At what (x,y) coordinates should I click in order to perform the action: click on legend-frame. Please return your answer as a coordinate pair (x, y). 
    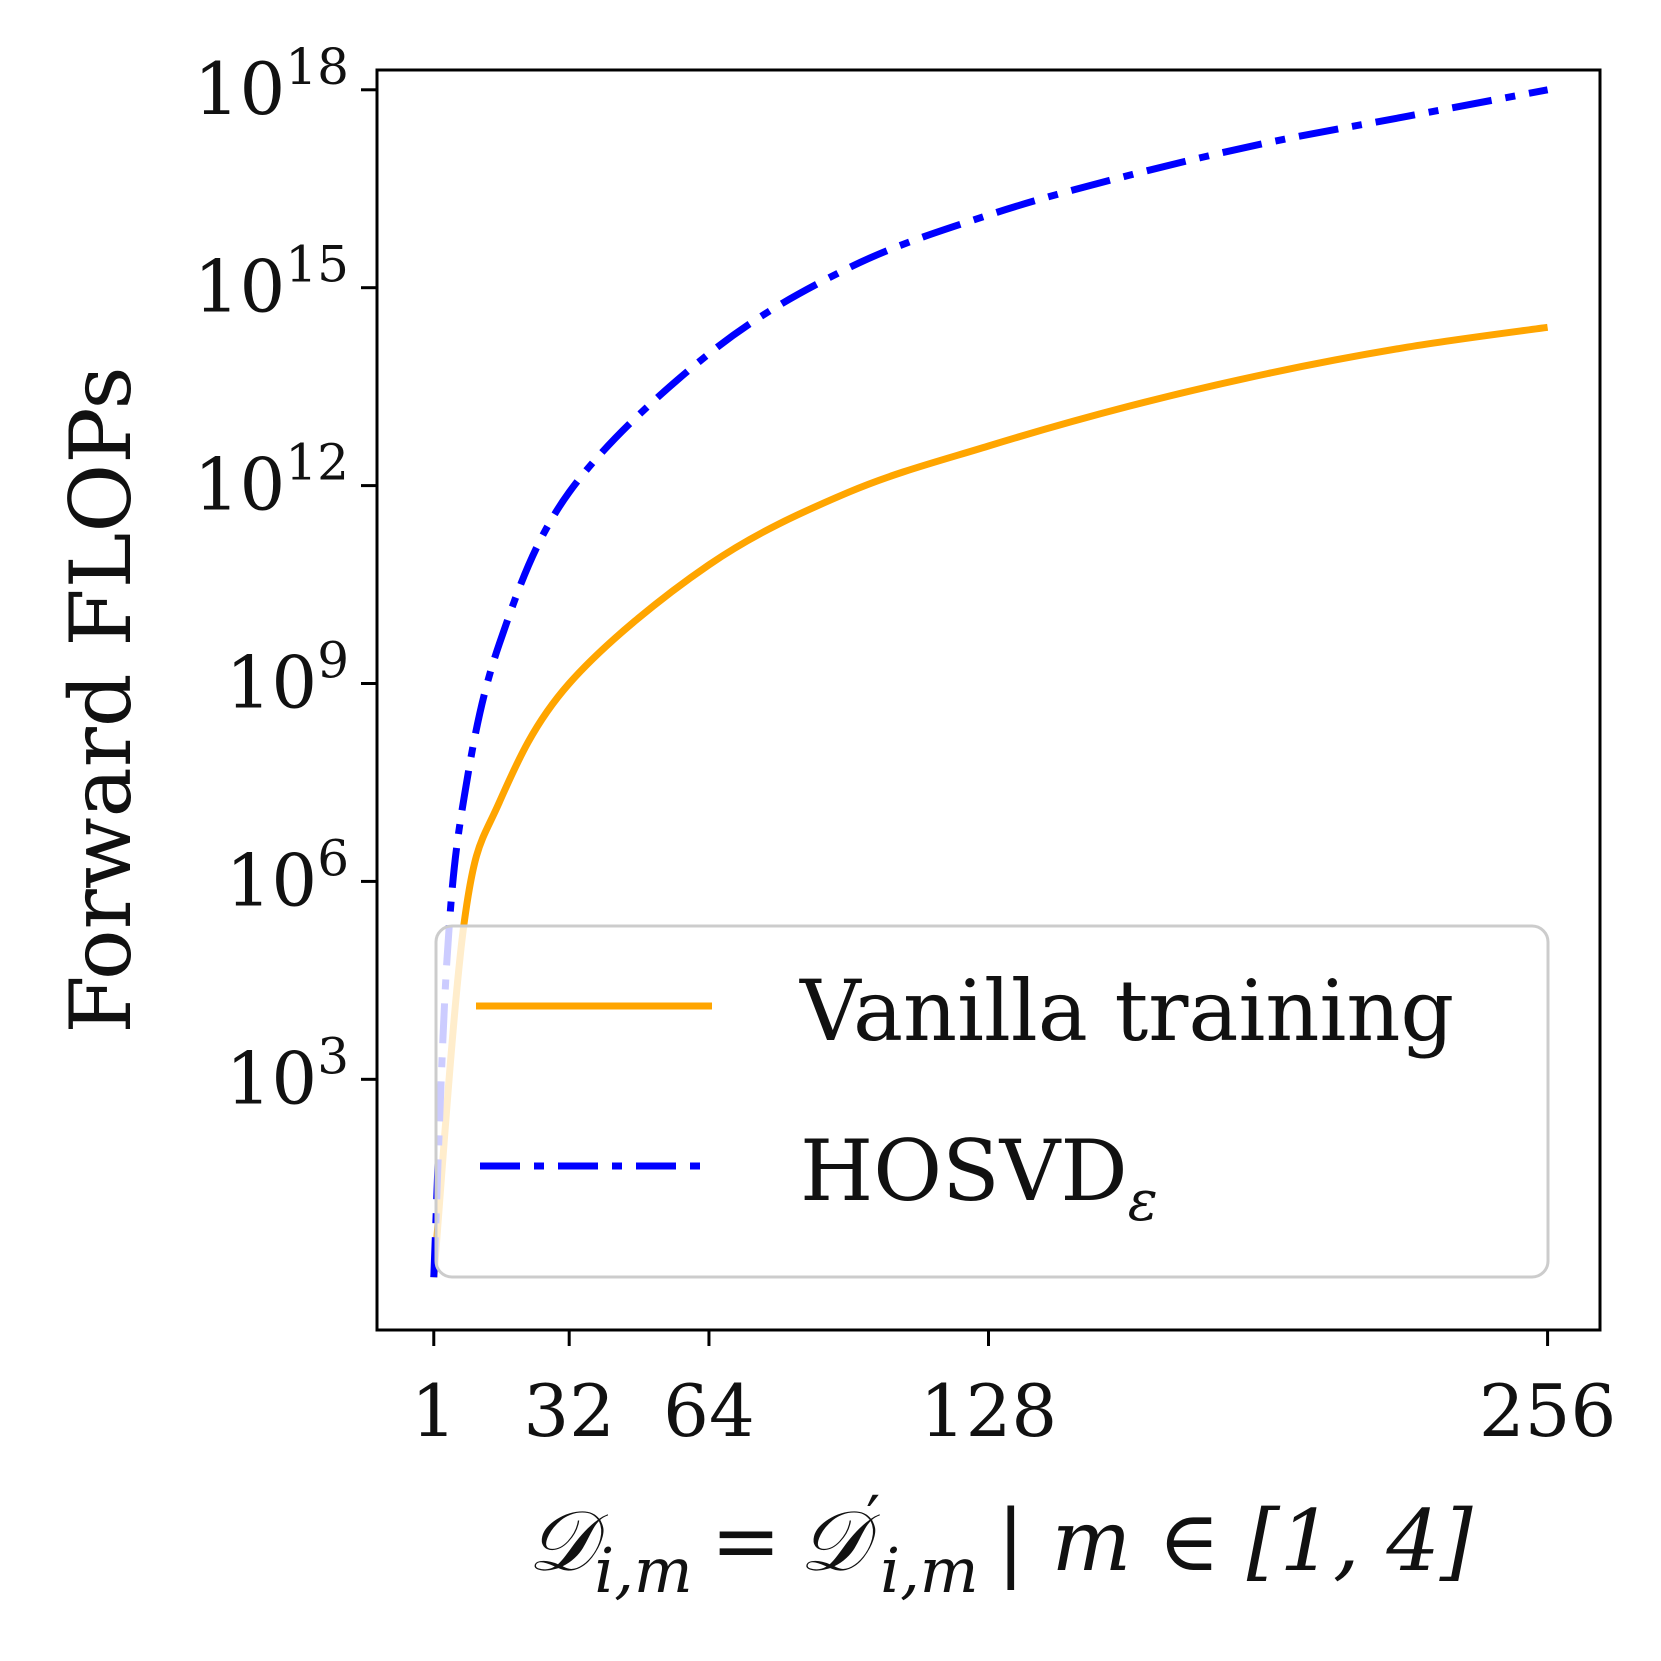
    Looking at the image, I should click on (992, 1101).